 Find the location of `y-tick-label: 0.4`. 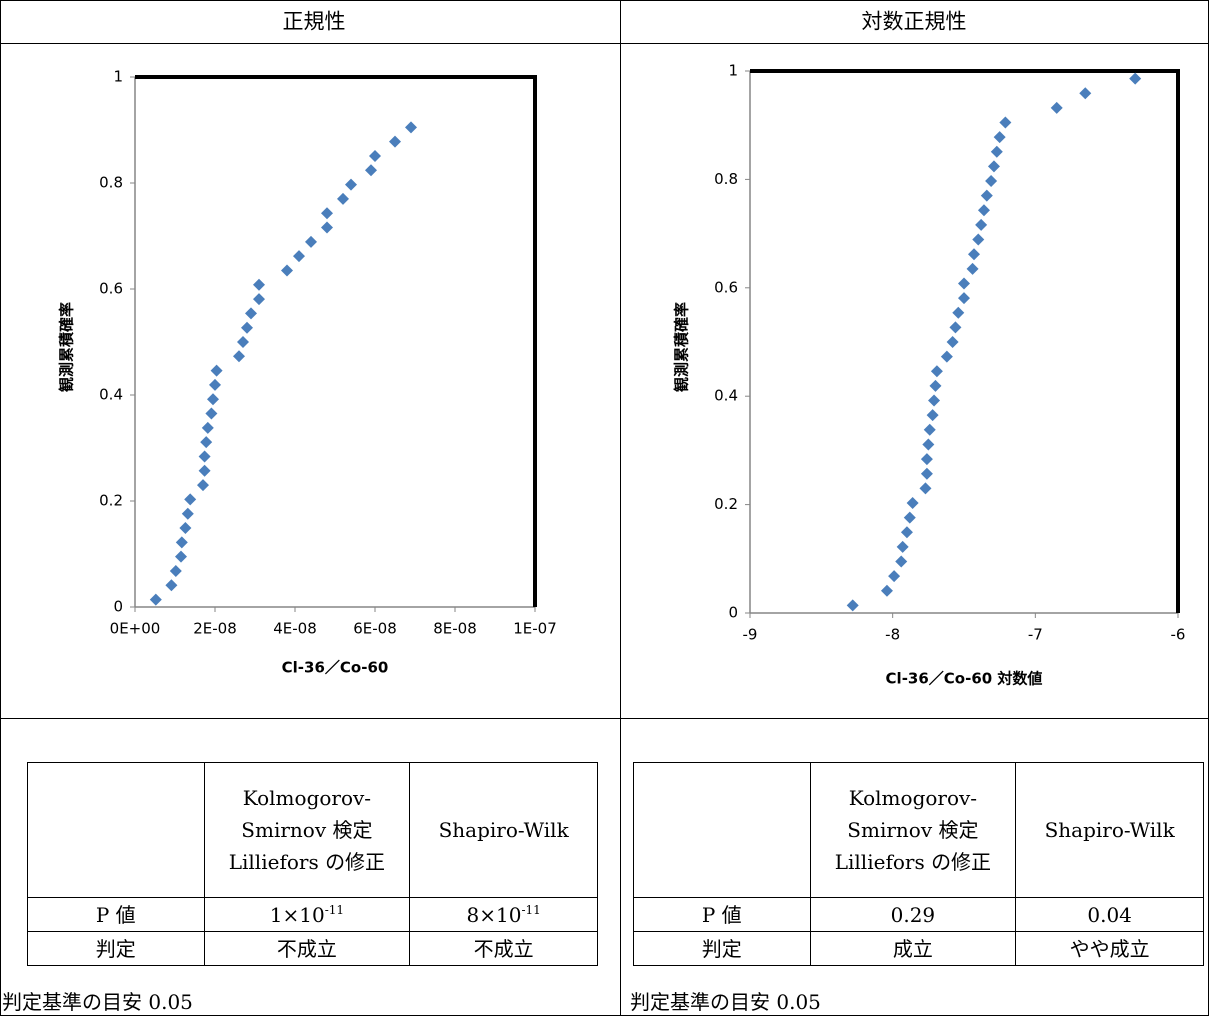

y-tick-label: 0.4 is located at coordinates (726, 396).